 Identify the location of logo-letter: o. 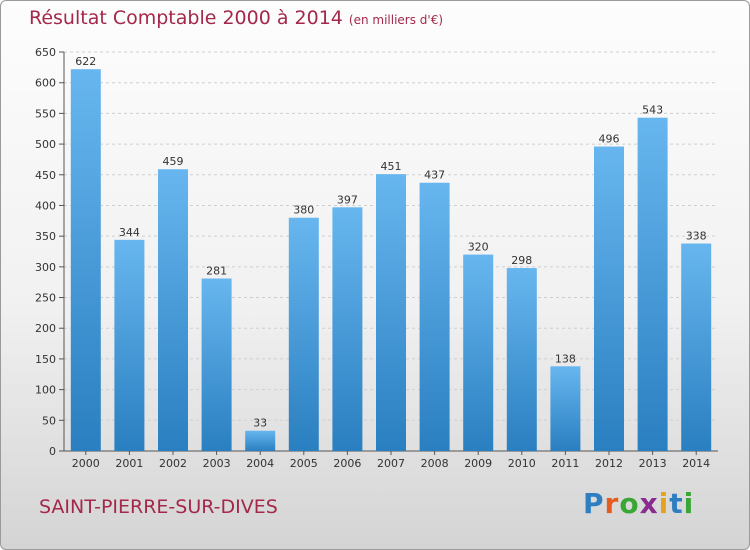
(629, 503).